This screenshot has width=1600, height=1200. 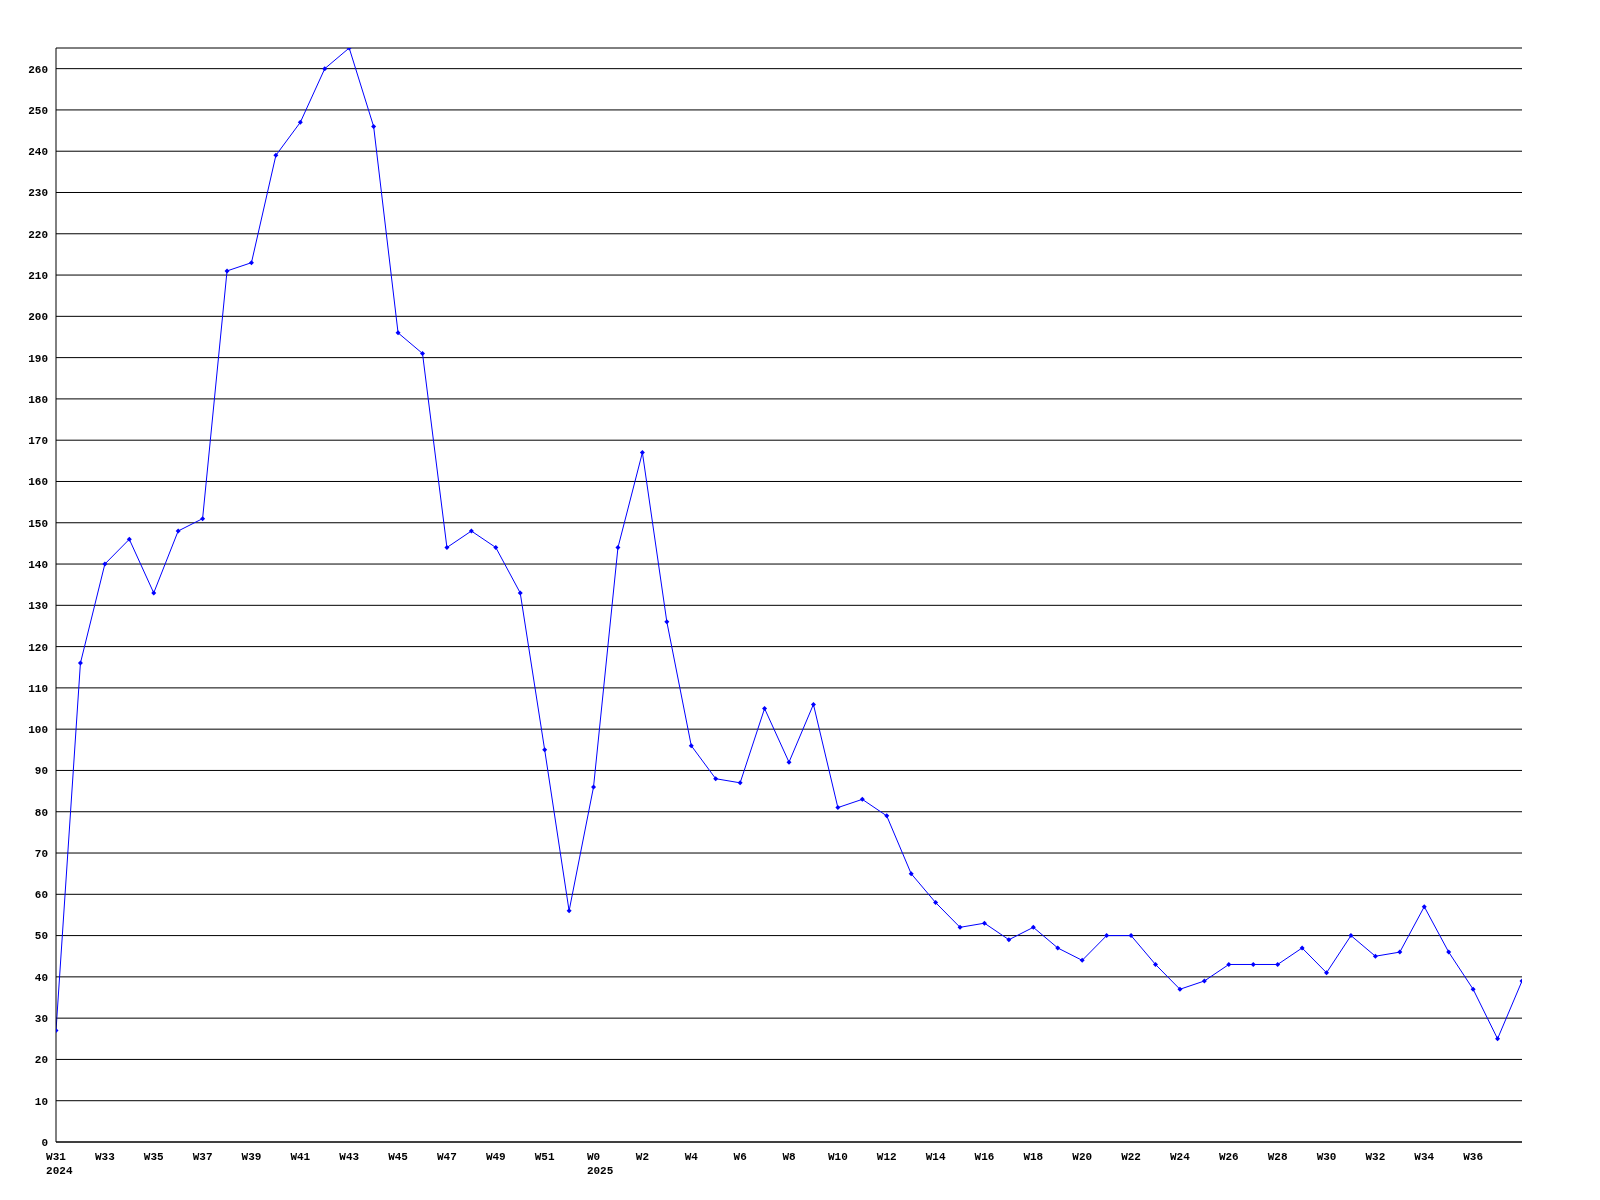 What do you see at coordinates (38, 647) in the screenshot?
I see `y-tick-label: 120` at bounding box center [38, 647].